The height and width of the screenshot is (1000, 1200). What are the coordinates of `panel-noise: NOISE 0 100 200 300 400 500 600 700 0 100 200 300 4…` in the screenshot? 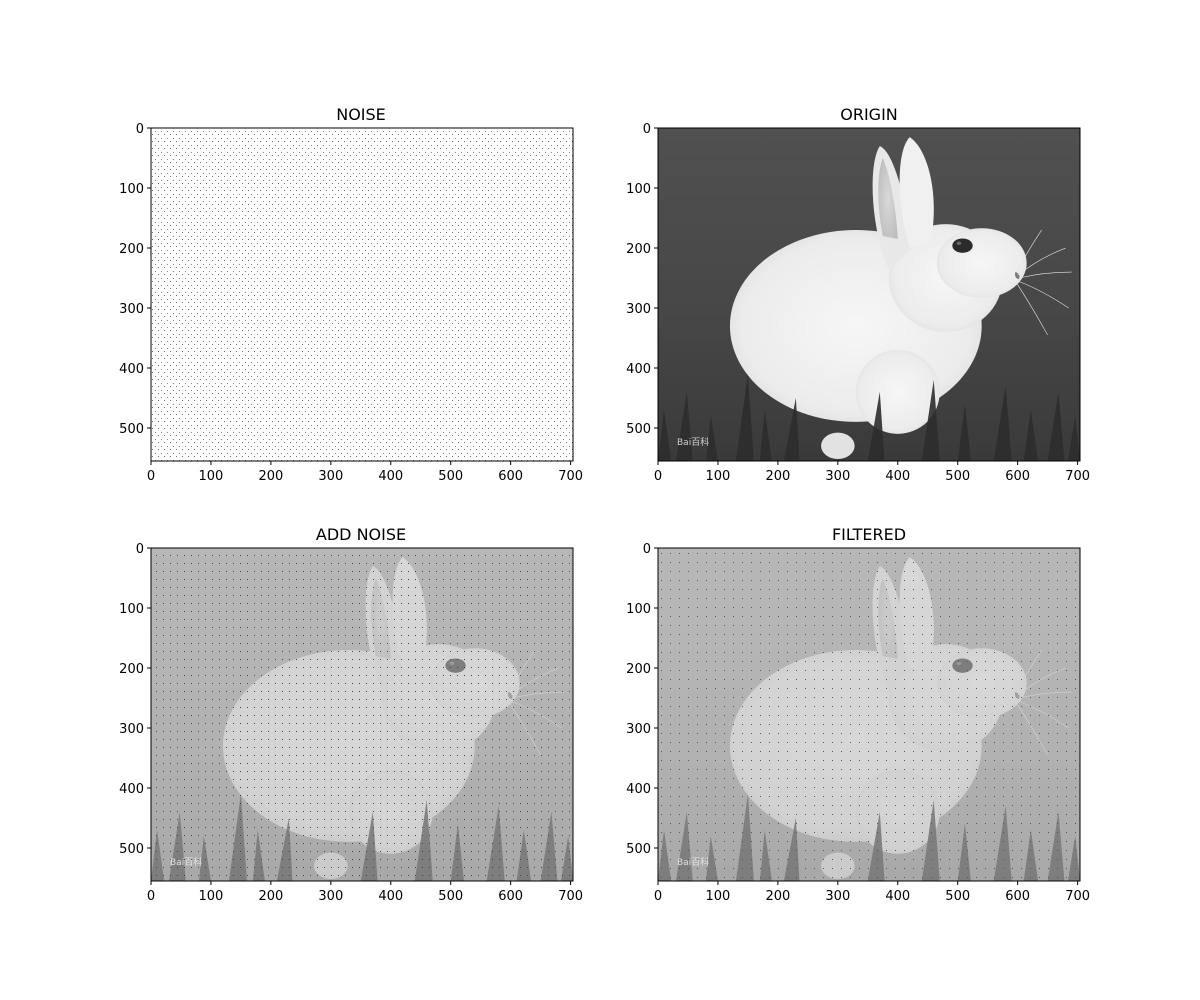 It's located at (351, 294).